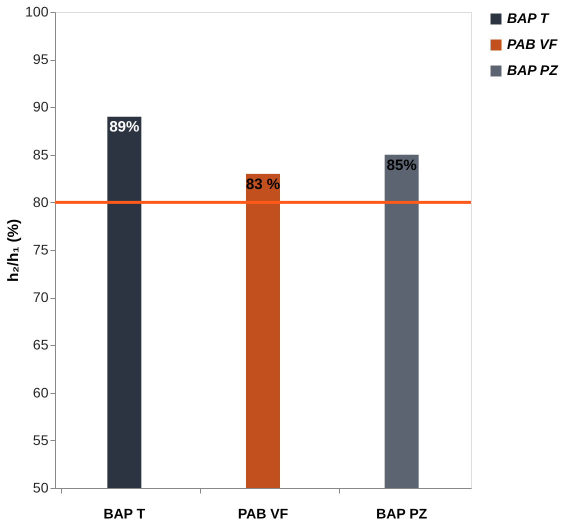  What do you see at coordinates (13, 250) in the screenshot?
I see `y-axis-title: h₂/h₁ (%)` at bounding box center [13, 250].